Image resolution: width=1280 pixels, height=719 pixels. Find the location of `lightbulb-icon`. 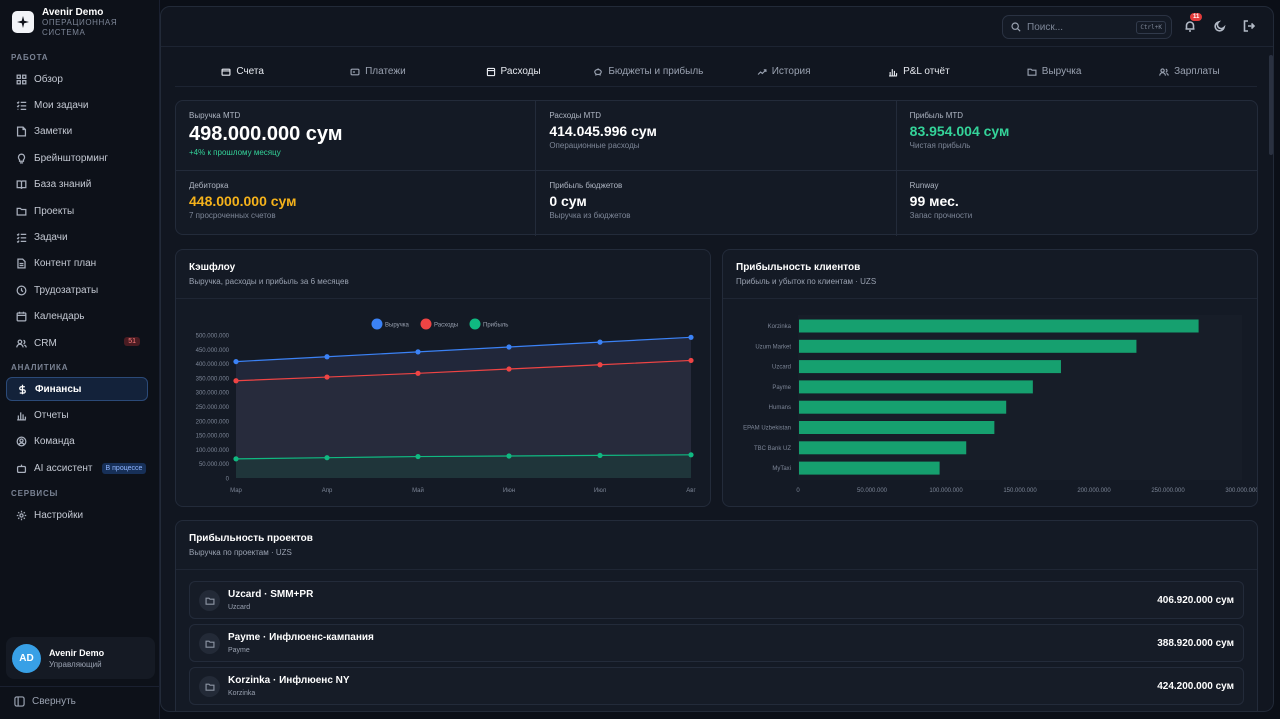

lightbulb-icon is located at coordinates (21, 158).